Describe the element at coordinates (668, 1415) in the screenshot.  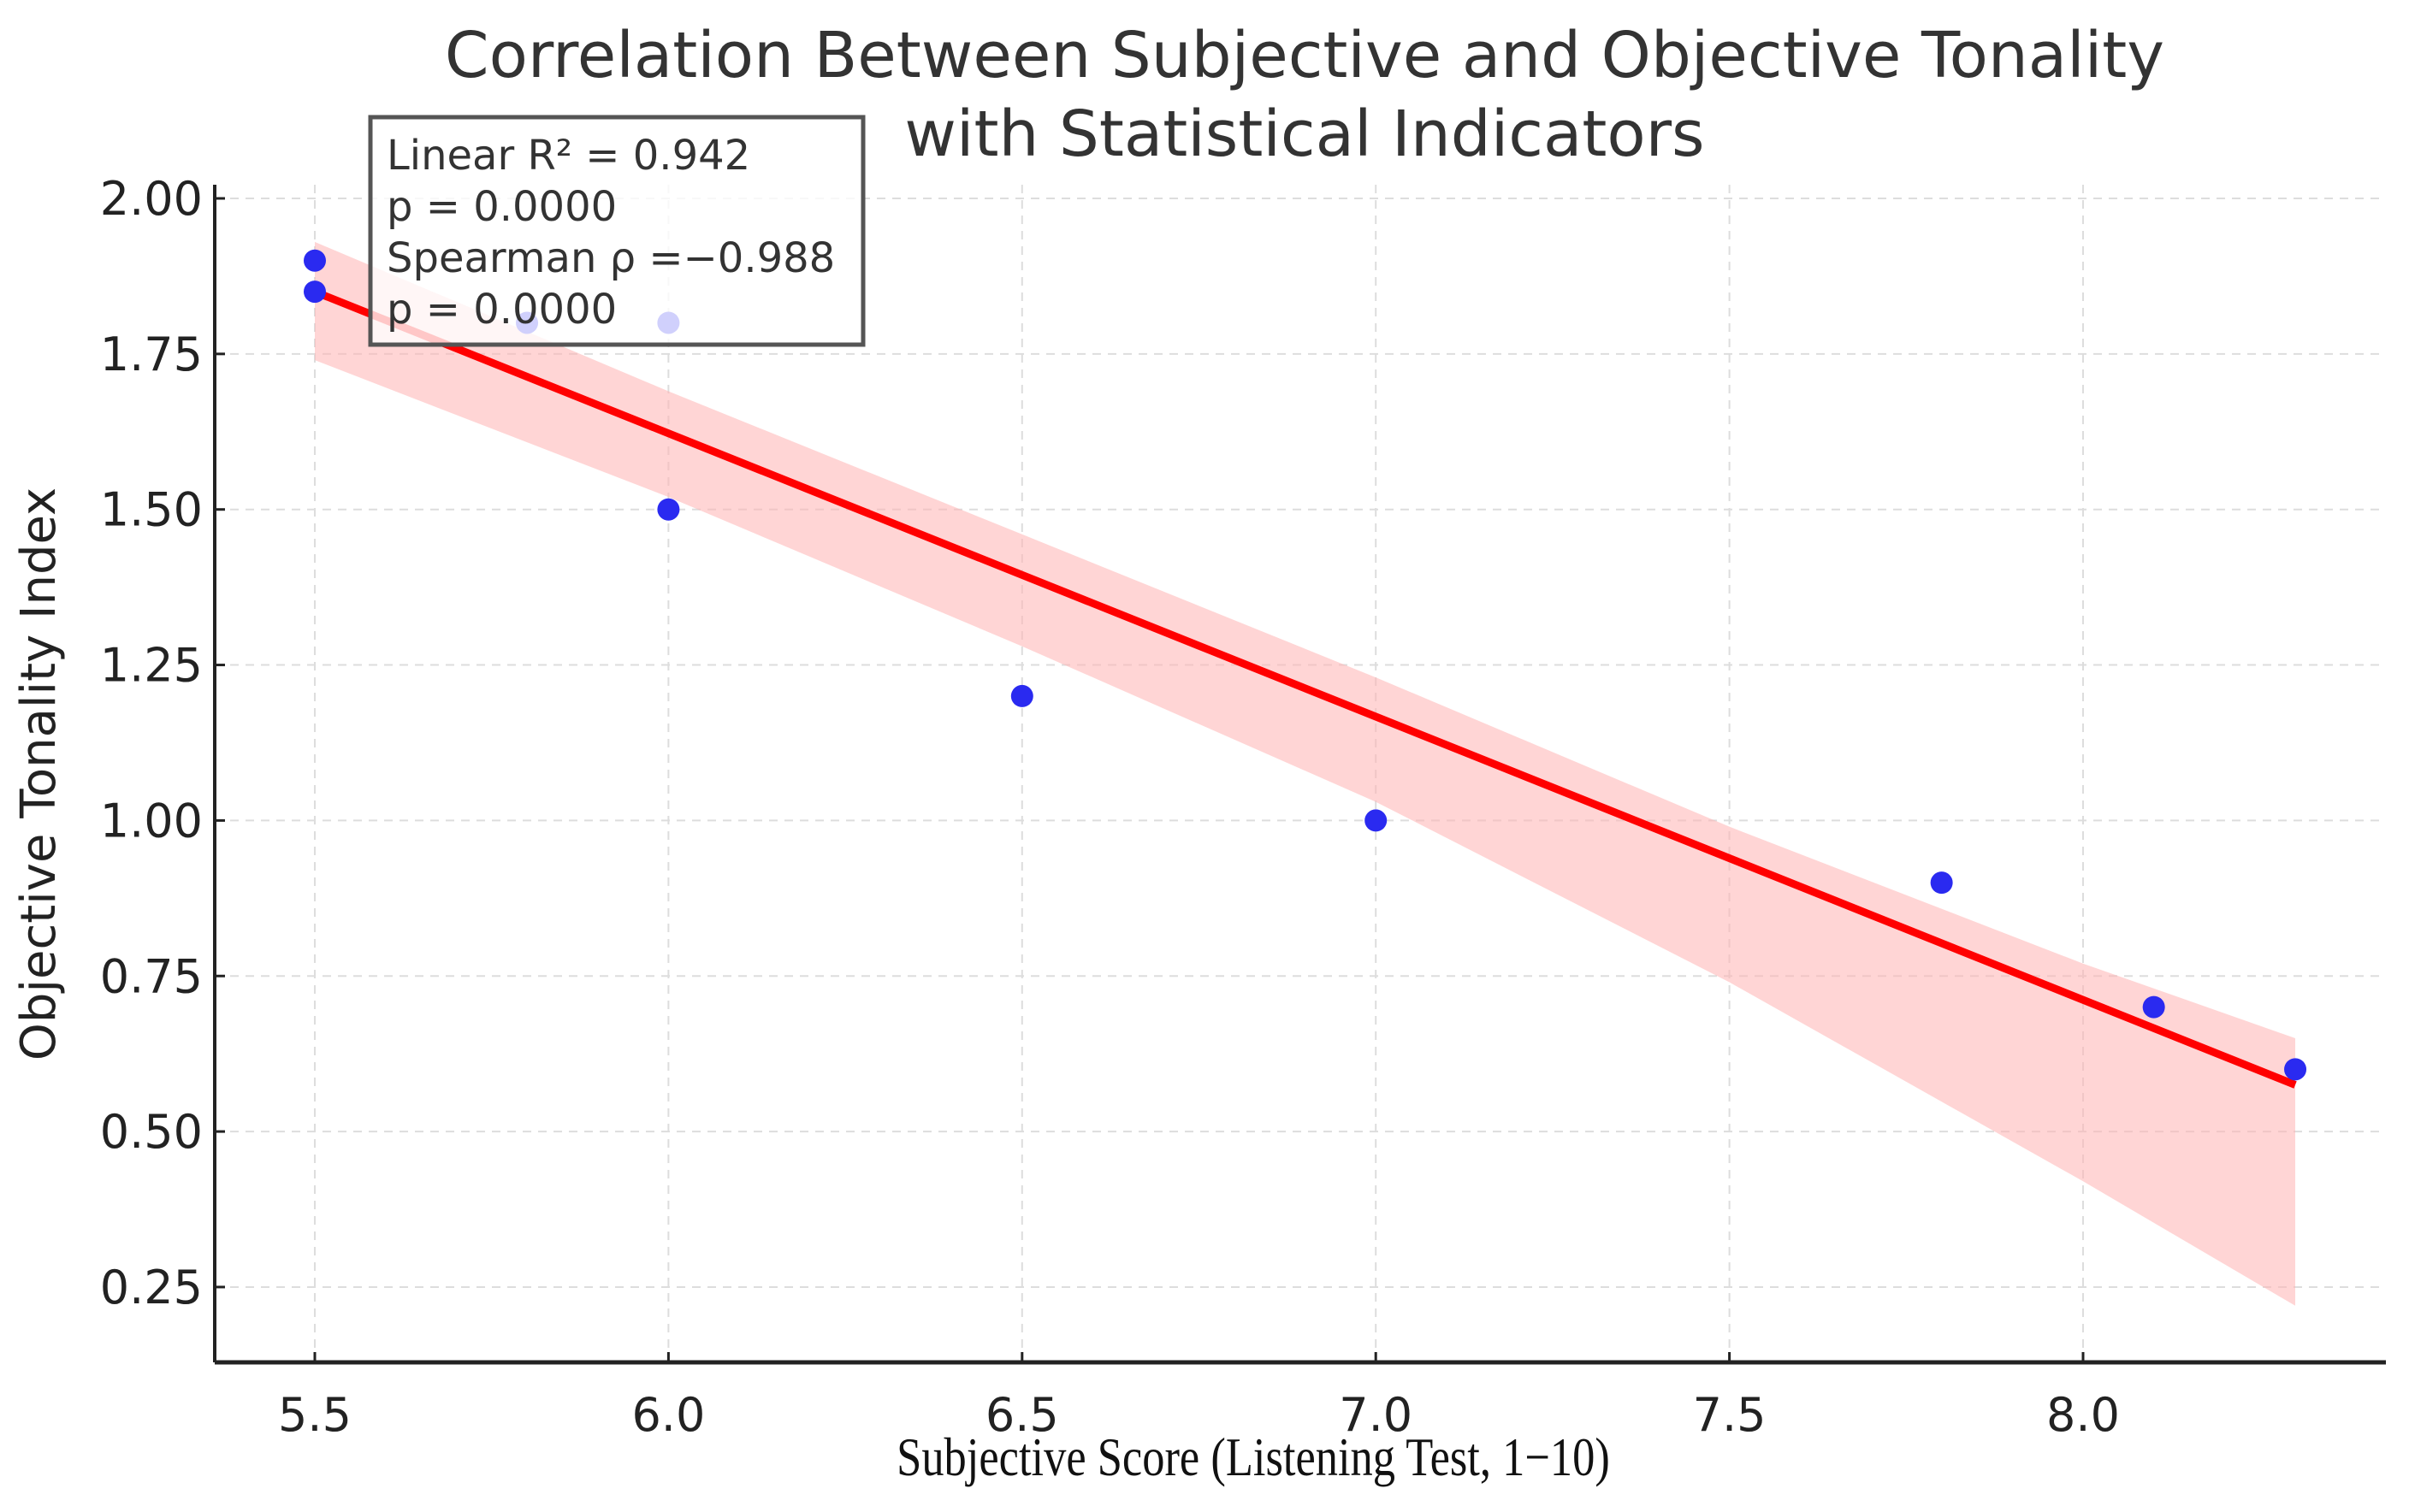
I see `x-tick-label: 6.0` at that location.